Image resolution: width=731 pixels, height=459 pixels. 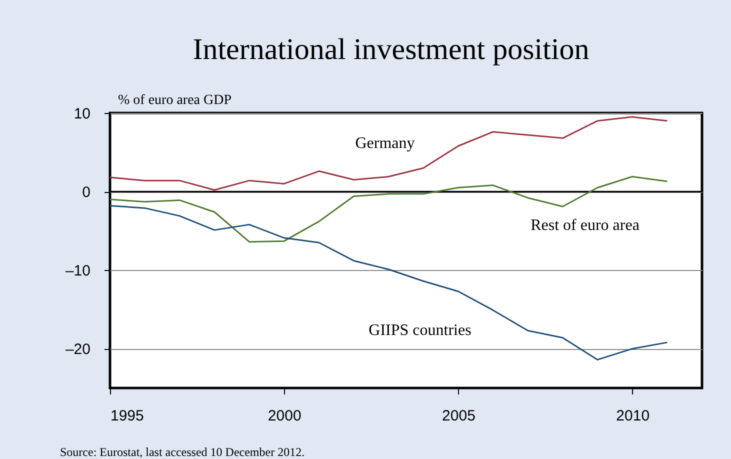 I want to click on series-label: GIIPS countries, so click(x=420, y=330).